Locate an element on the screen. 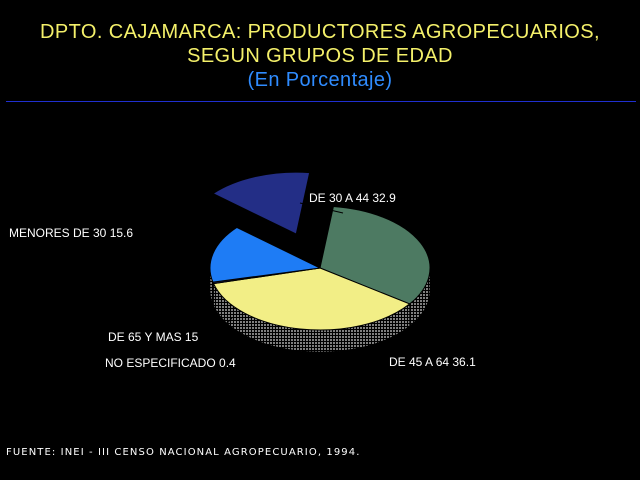 This screenshot has width=640, height=480. leader-no-especificado is located at coordinates (261, 355).